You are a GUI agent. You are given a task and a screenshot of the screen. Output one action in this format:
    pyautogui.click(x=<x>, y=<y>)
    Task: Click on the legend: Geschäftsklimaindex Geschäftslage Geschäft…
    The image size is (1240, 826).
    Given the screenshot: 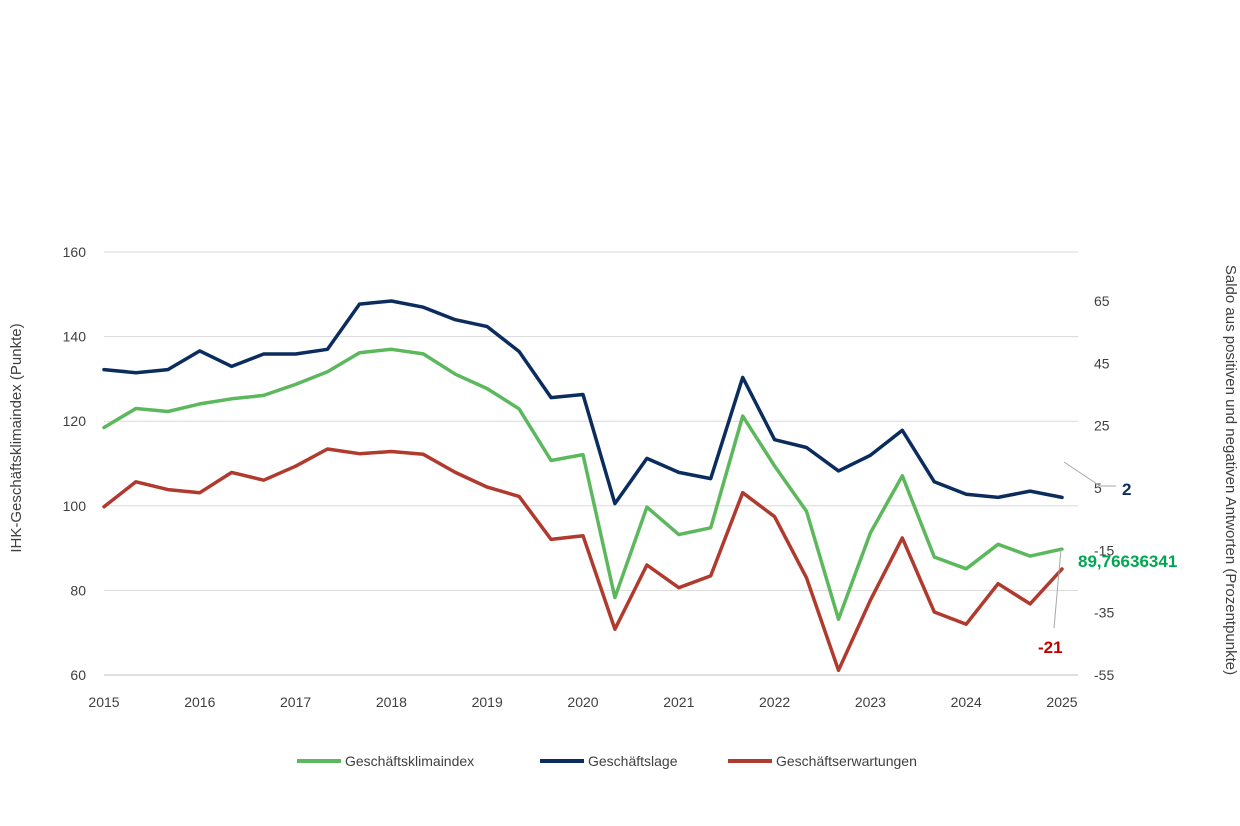 What is the action you would take?
    pyautogui.click(x=607, y=761)
    